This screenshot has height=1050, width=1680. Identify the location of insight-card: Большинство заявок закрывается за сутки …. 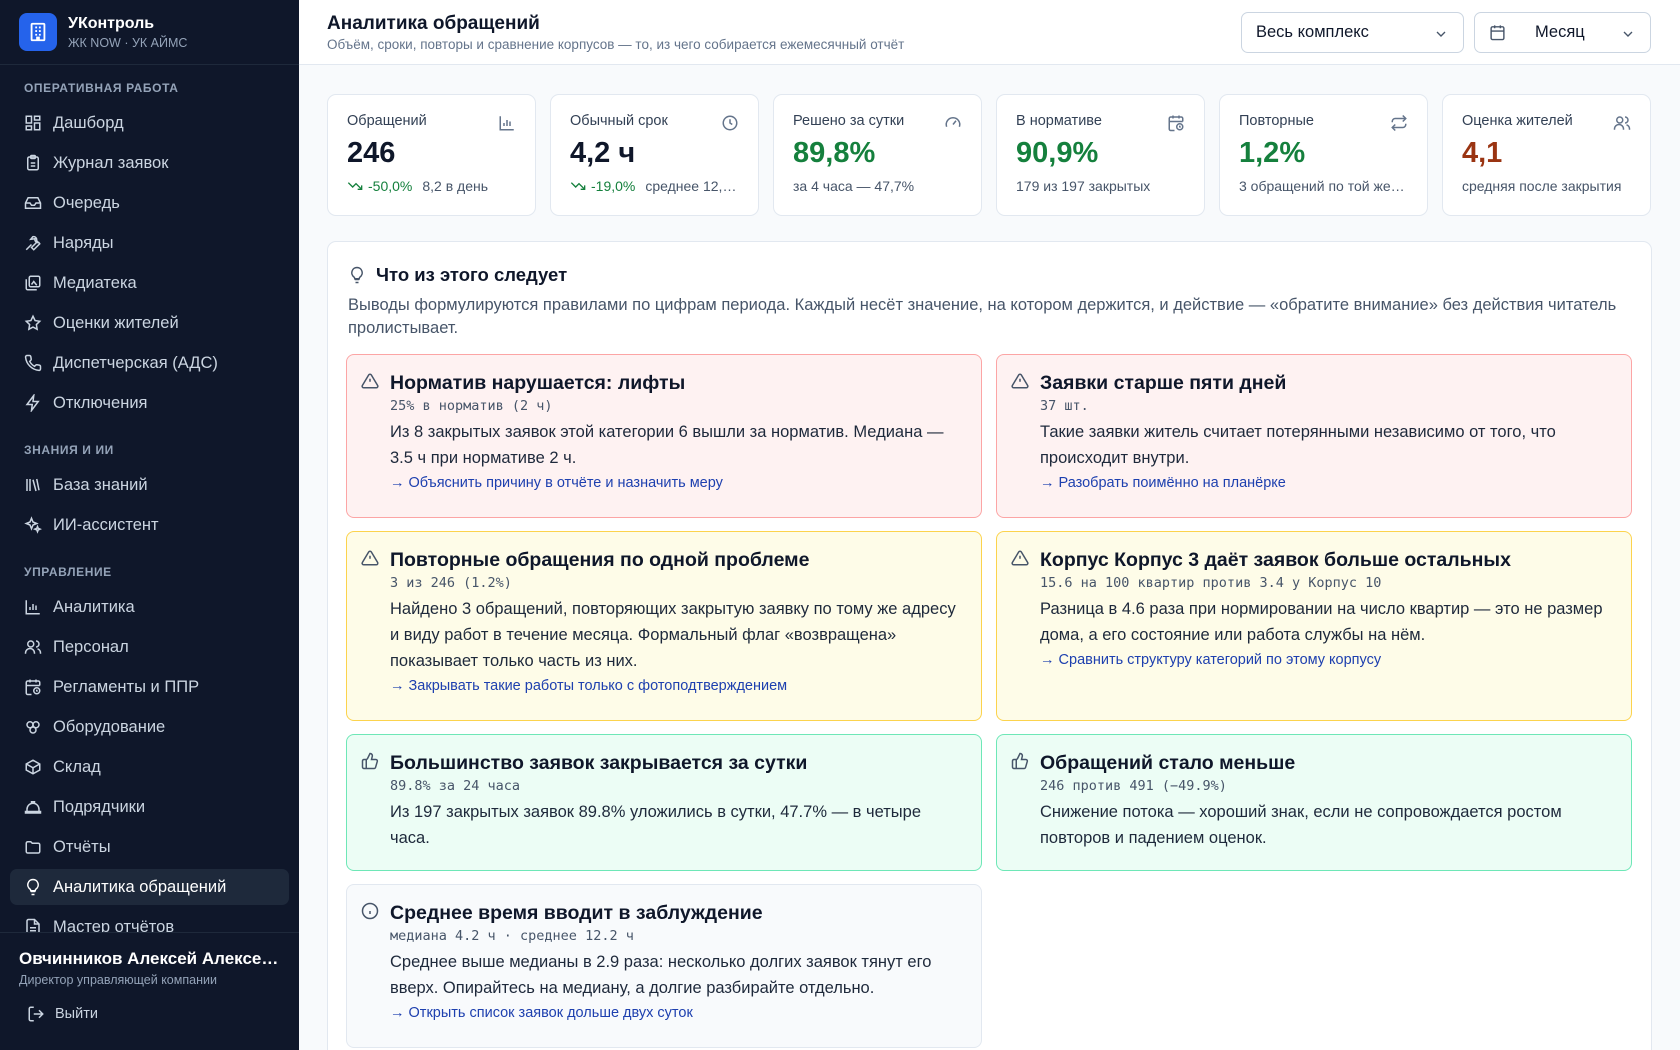
(664, 802).